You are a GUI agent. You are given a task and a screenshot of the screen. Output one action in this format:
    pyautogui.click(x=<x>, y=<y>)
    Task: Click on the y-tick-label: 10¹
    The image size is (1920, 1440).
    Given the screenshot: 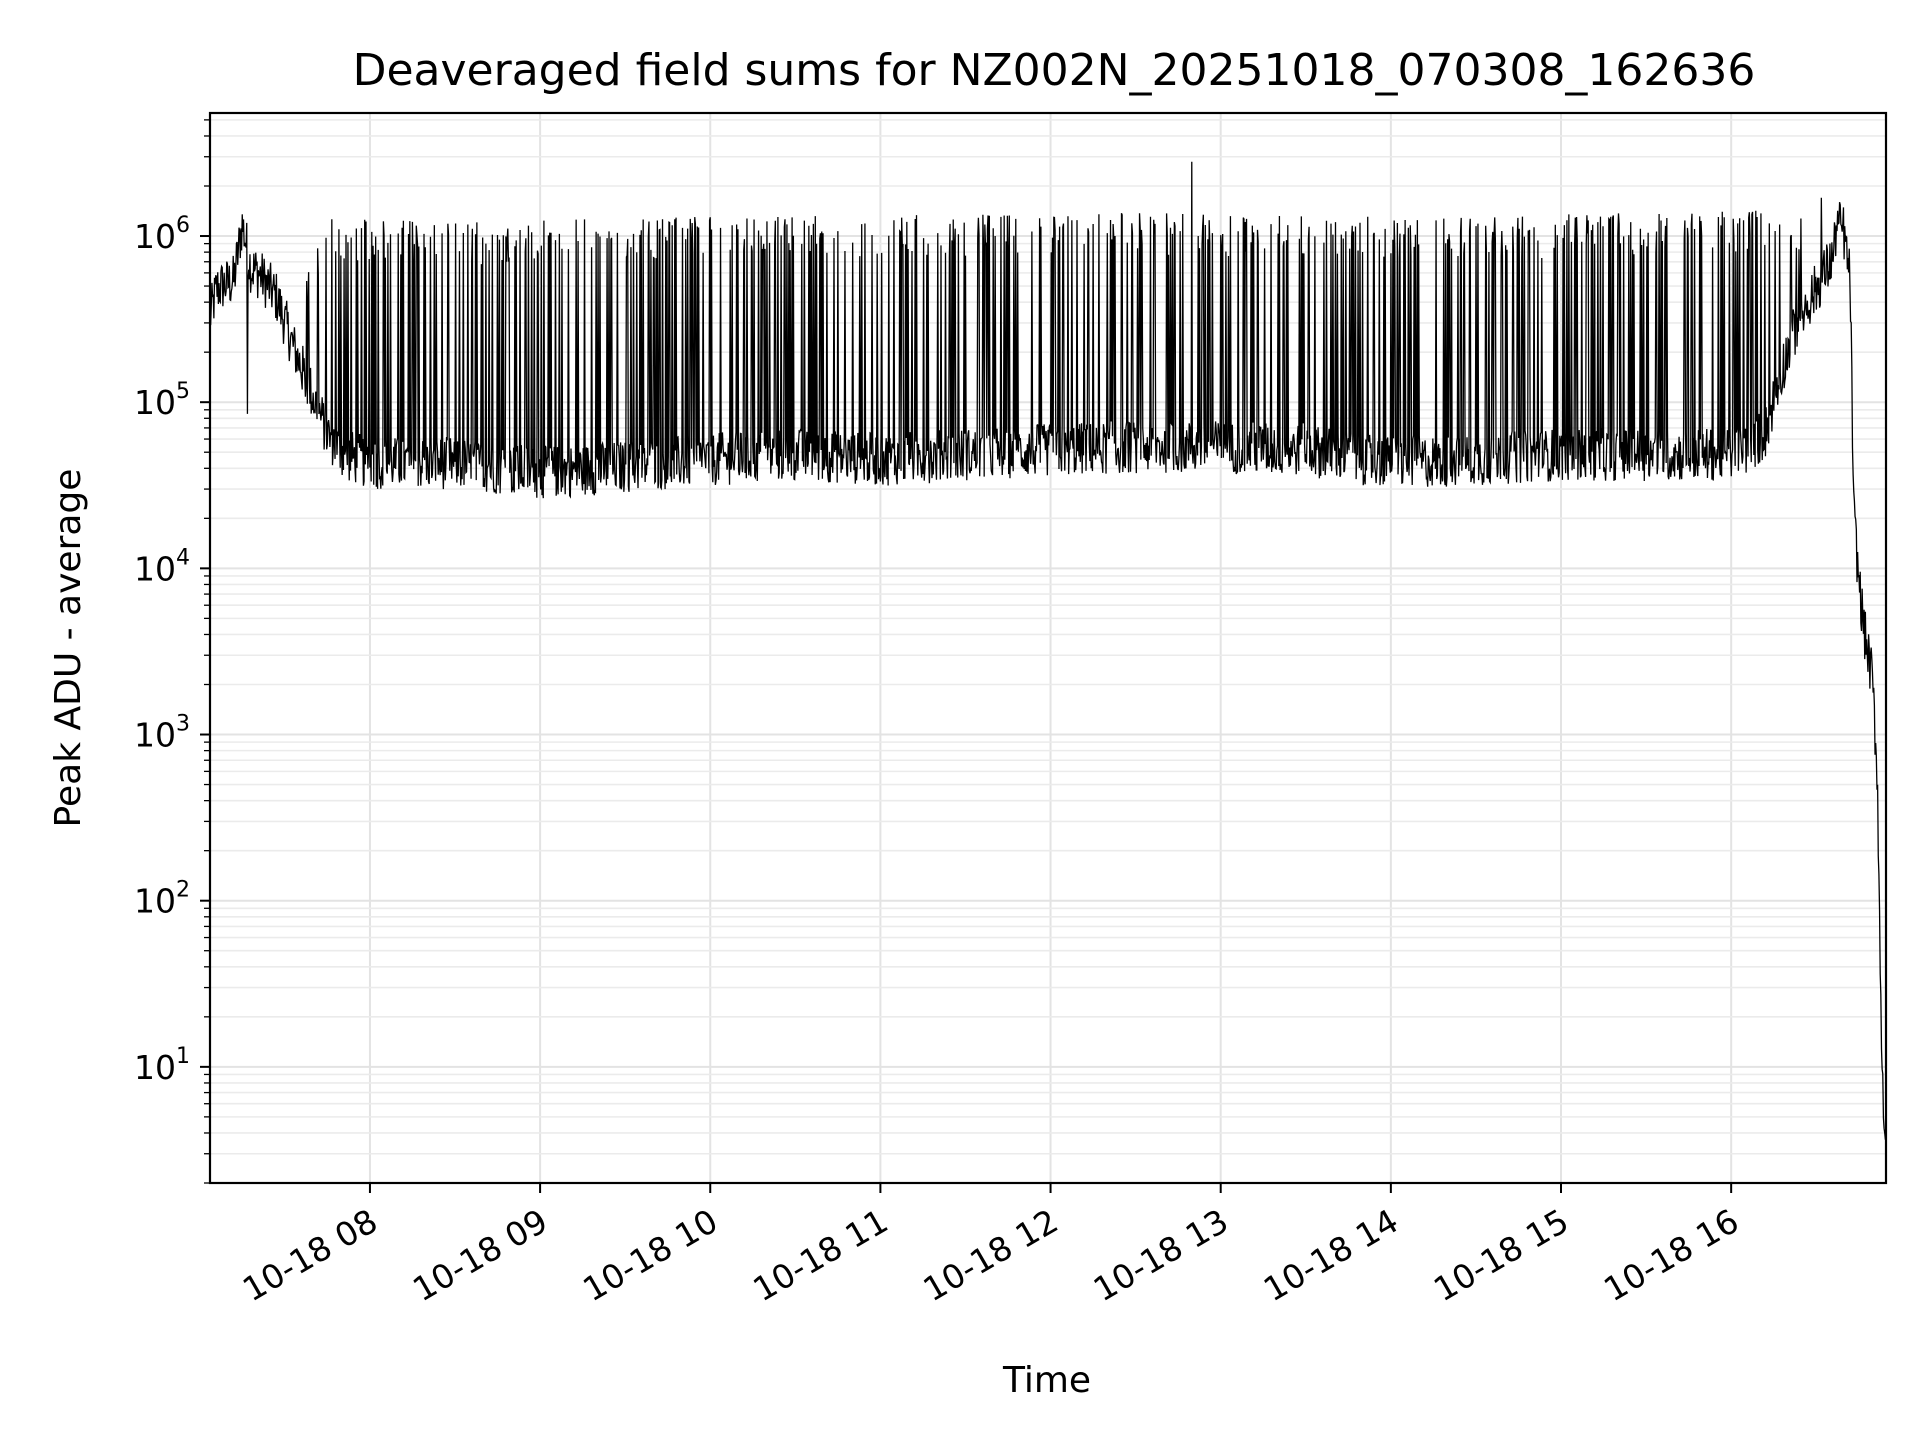 What is the action you would take?
    pyautogui.click(x=162, y=1065)
    